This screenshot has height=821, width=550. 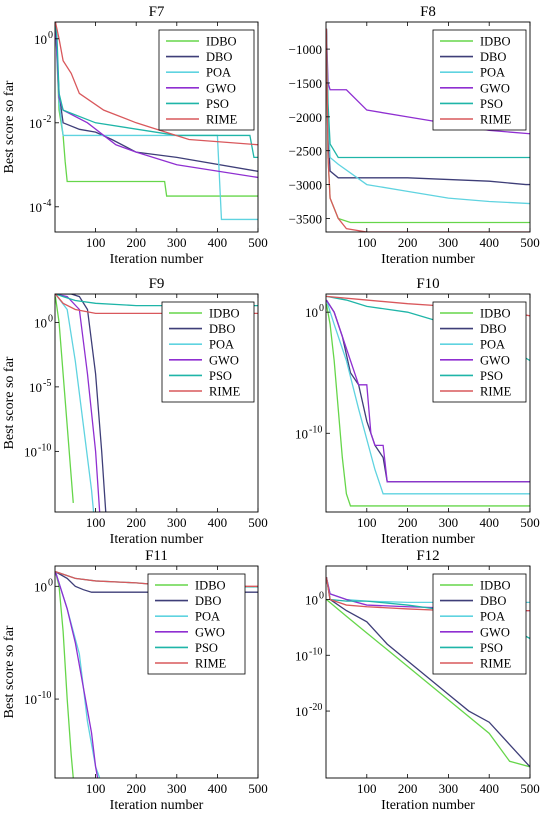 I want to click on y-tick-label: −2000, so click(x=305, y=117).